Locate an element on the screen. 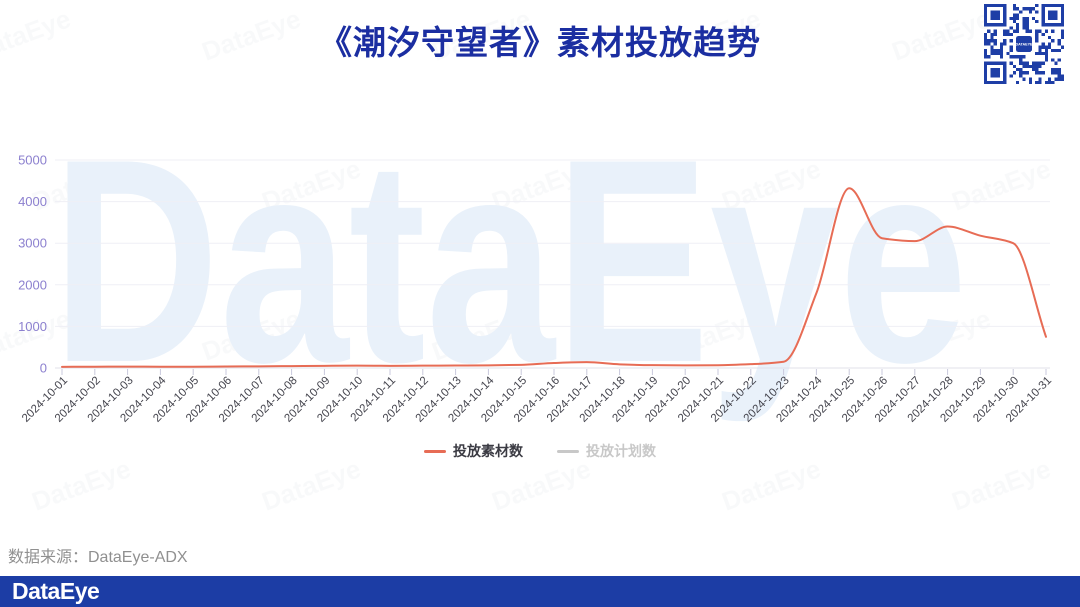  x-axis-label: 2024-10-14 is located at coordinates (471, 399).